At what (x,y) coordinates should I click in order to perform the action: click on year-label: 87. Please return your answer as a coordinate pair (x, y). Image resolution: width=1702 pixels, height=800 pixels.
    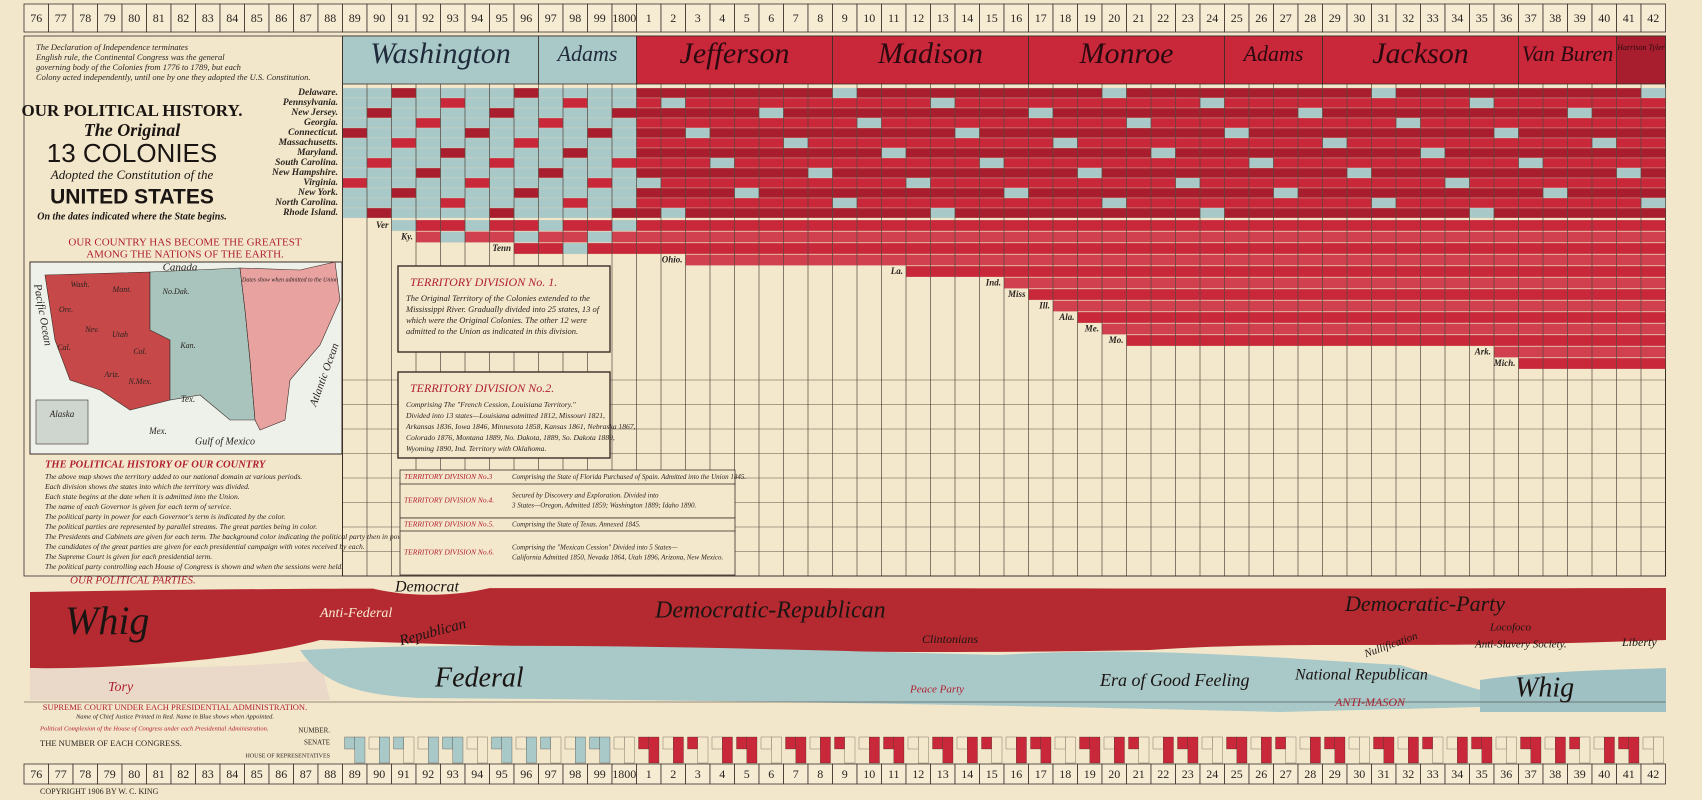
    Looking at the image, I should click on (306, 774).